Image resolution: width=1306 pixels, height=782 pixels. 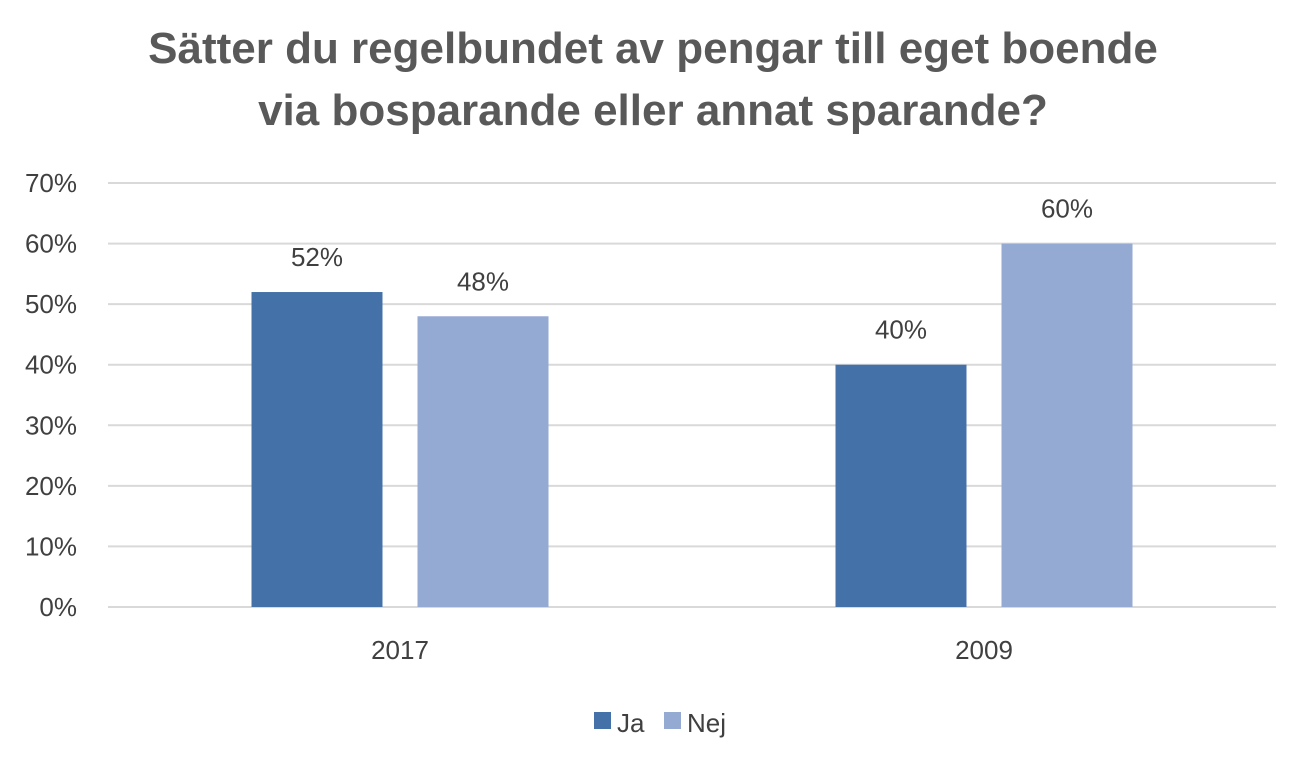 What do you see at coordinates (660, 723) in the screenshot?
I see `legend: Ja Nej` at bounding box center [660, 723].